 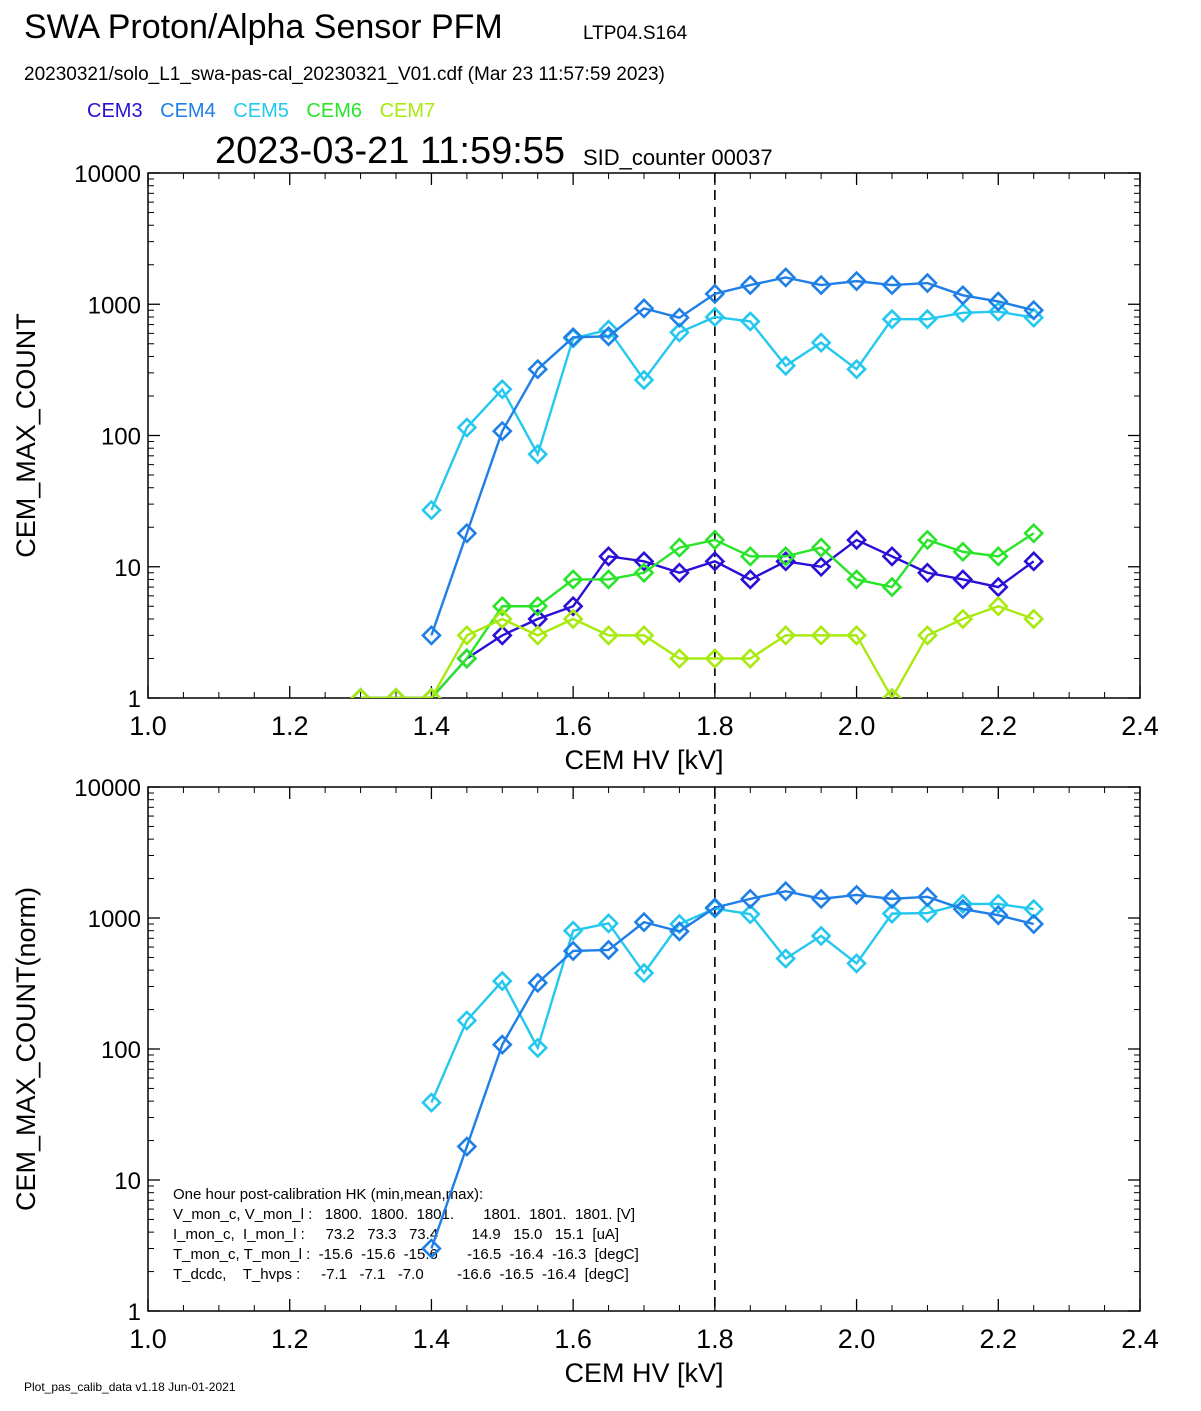 I want to click on series-line-cem3, so click(x=697, y=618).